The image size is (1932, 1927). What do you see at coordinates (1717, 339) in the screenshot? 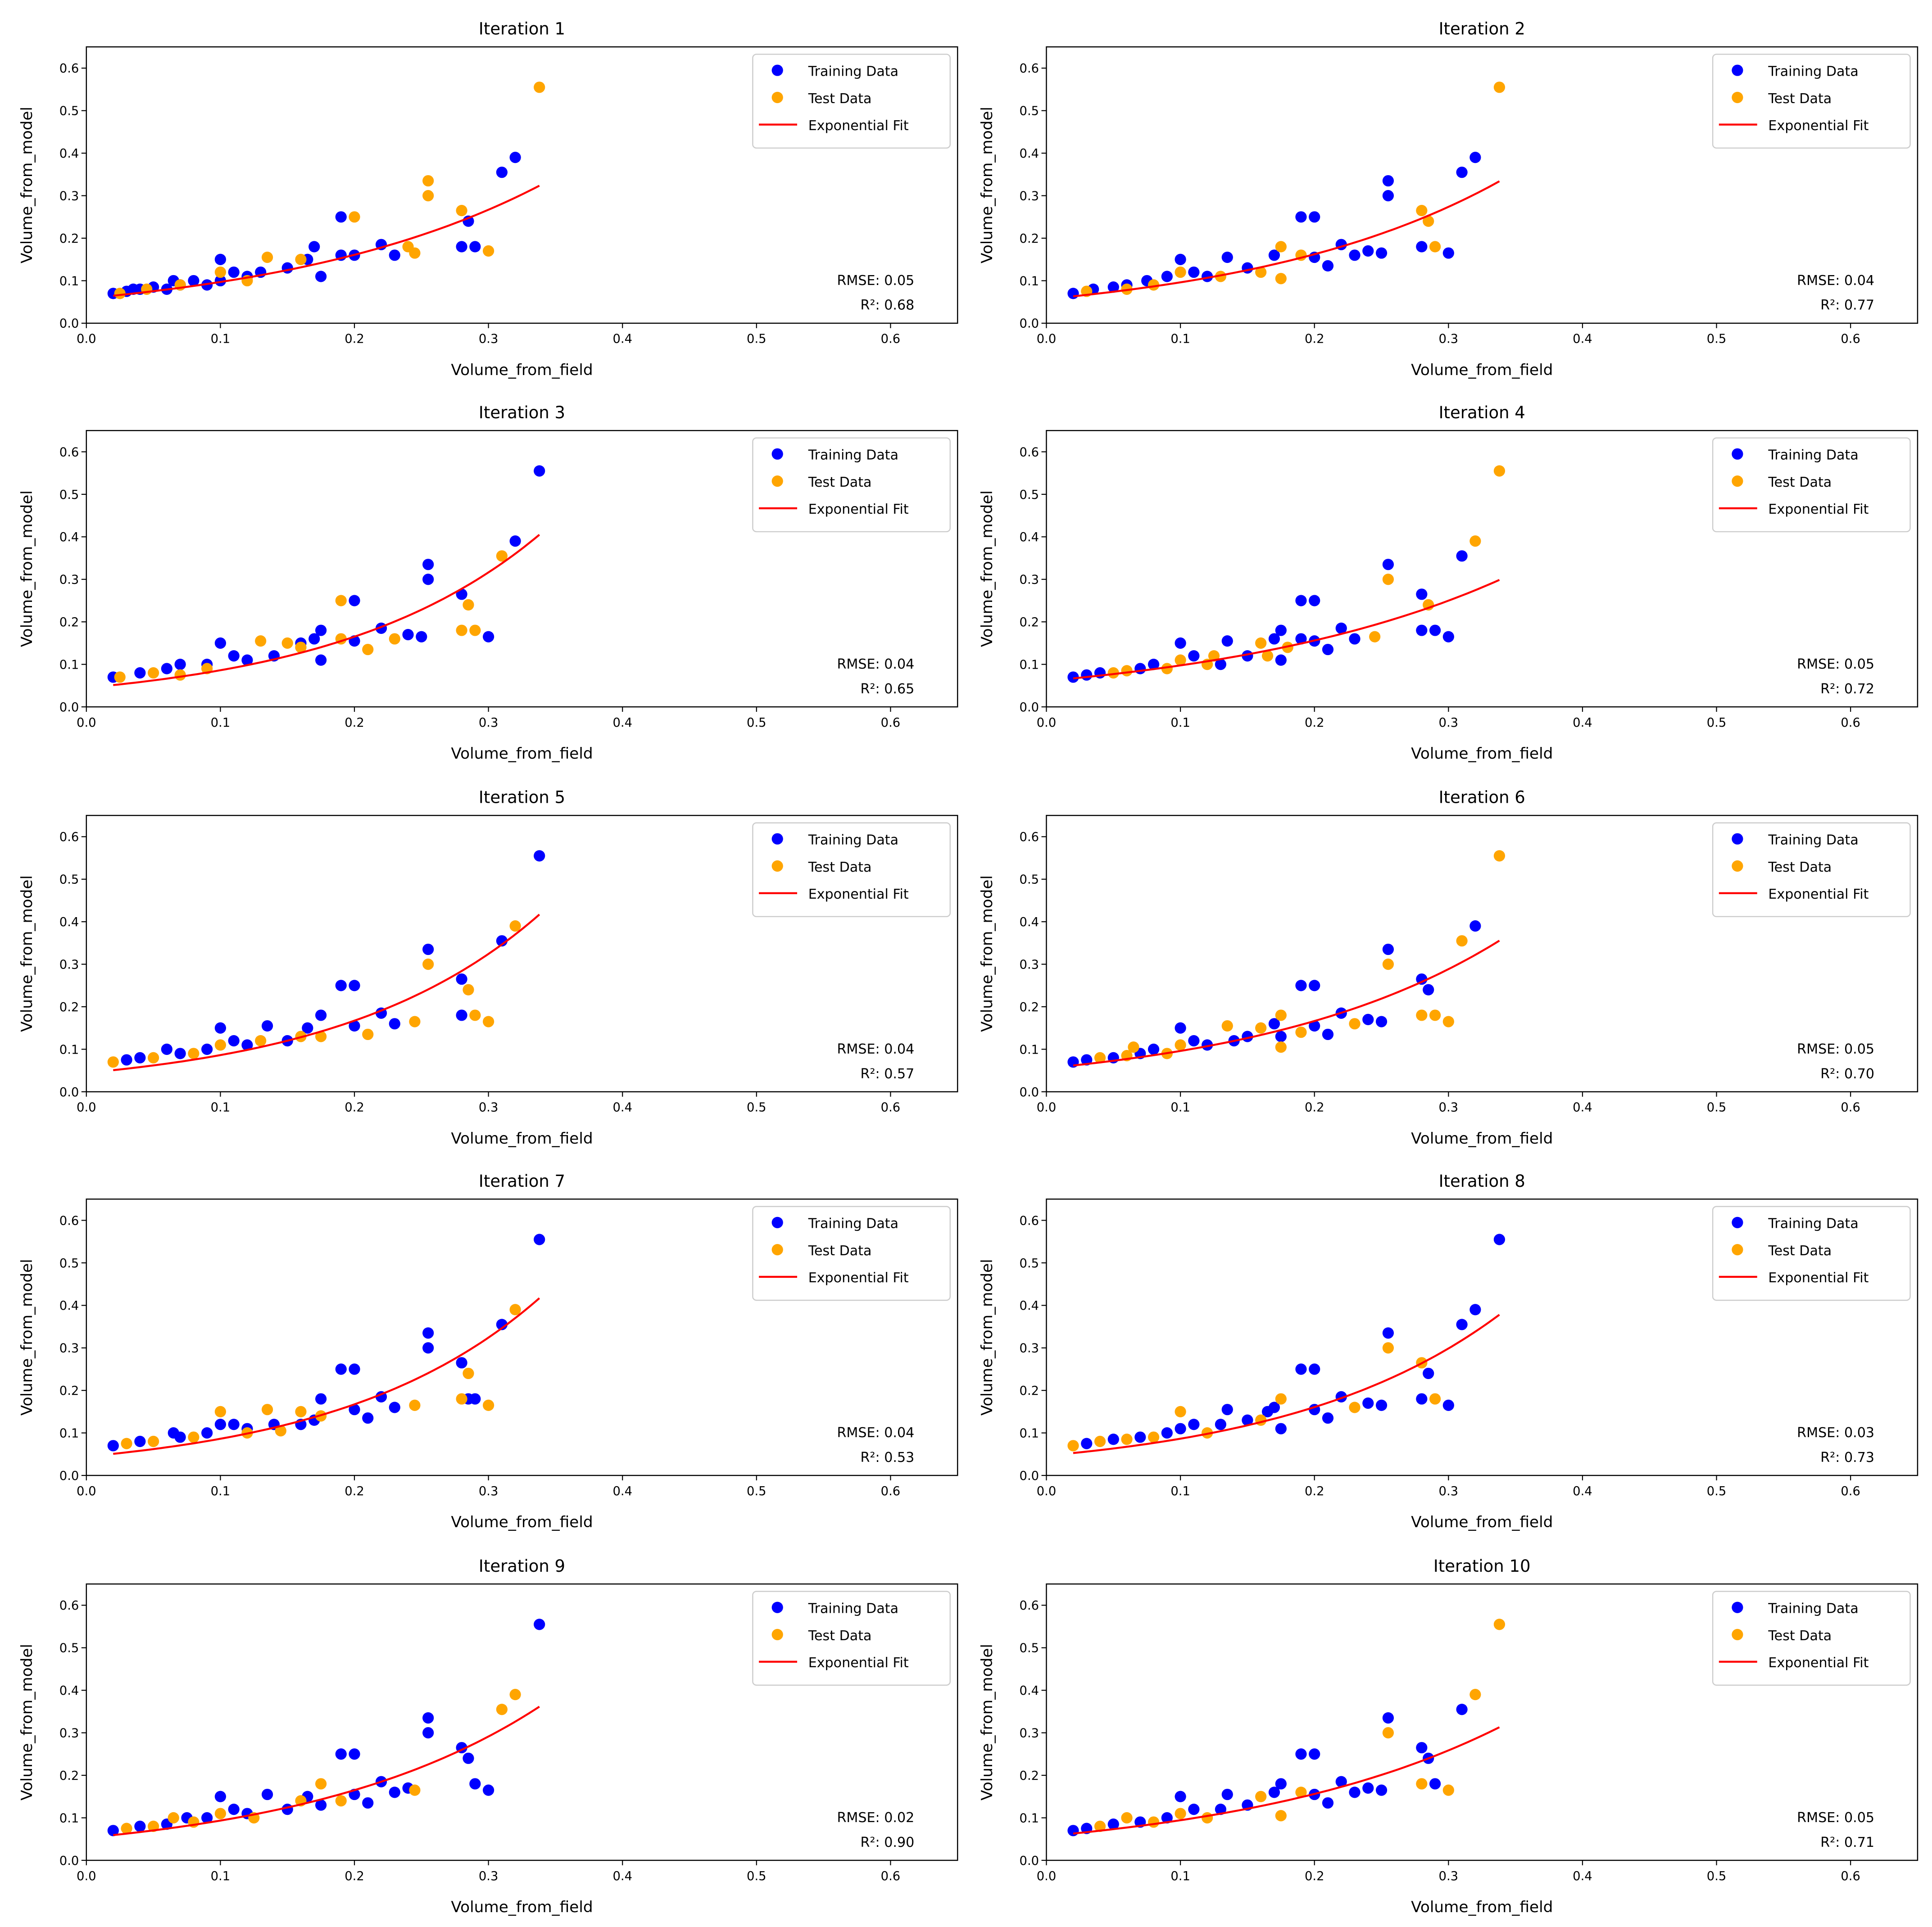
I see `x-tick-label: 0.5` at bounding box center [1717, 339].